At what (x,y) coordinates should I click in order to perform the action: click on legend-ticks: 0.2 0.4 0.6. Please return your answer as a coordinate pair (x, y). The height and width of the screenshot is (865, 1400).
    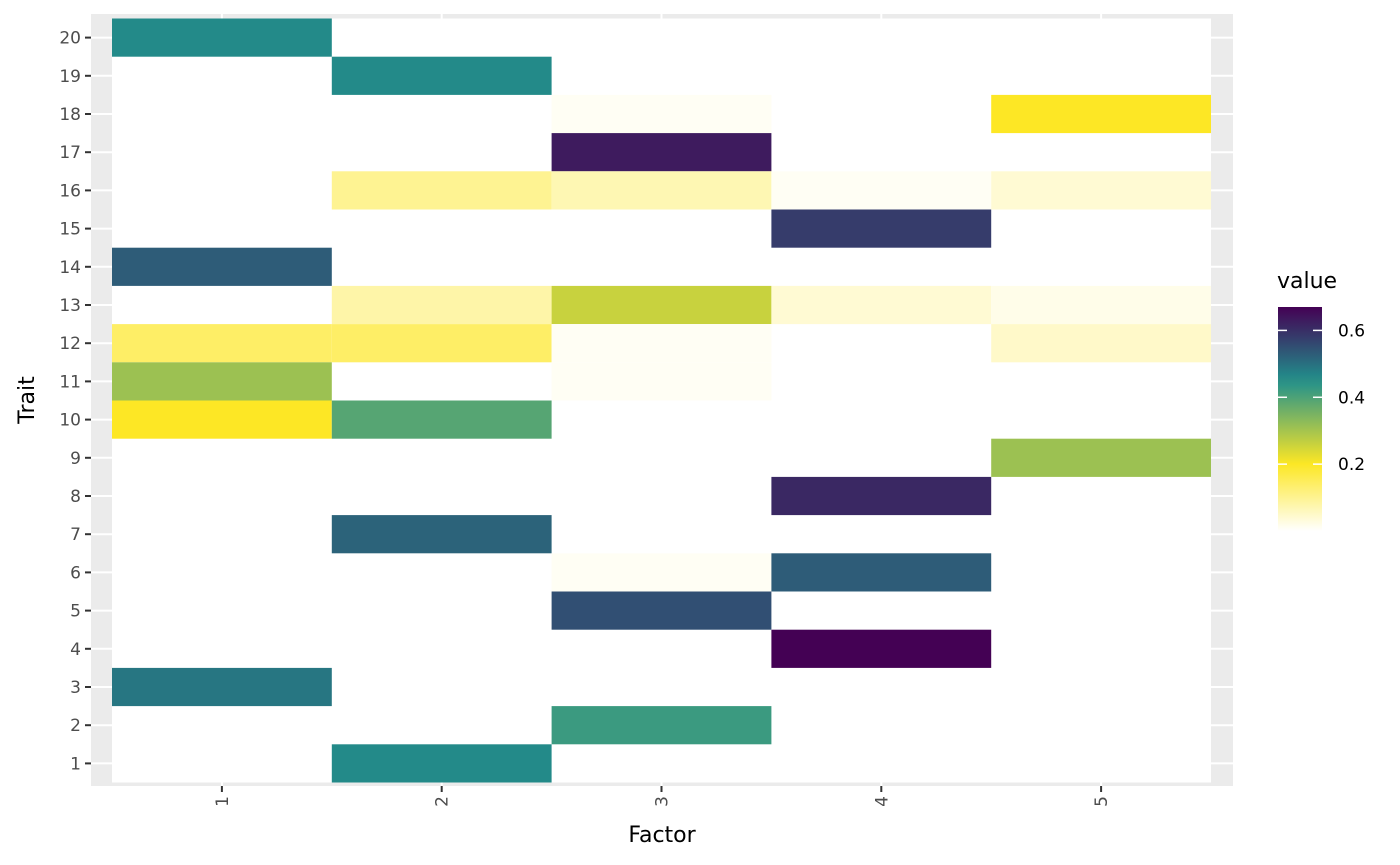
    Looking at the image, I should click on (1321, 398).